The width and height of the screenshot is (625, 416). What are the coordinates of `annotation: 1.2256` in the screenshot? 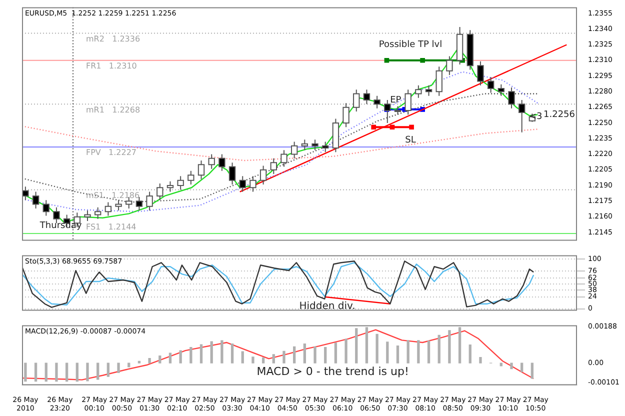 It's located at (560, 115).